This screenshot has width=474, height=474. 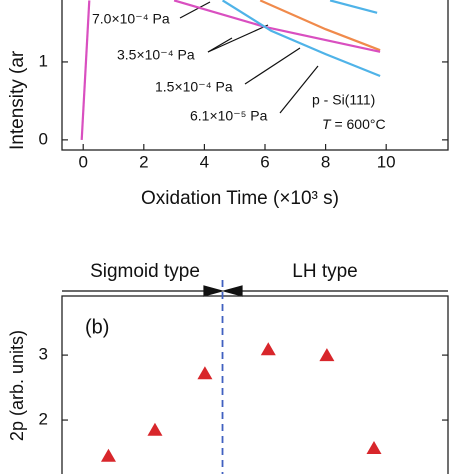 What do you see at coordinates (264, 161) in the screenshot?
I see `x-tick-label: 6` at bounding box center [264, 161].